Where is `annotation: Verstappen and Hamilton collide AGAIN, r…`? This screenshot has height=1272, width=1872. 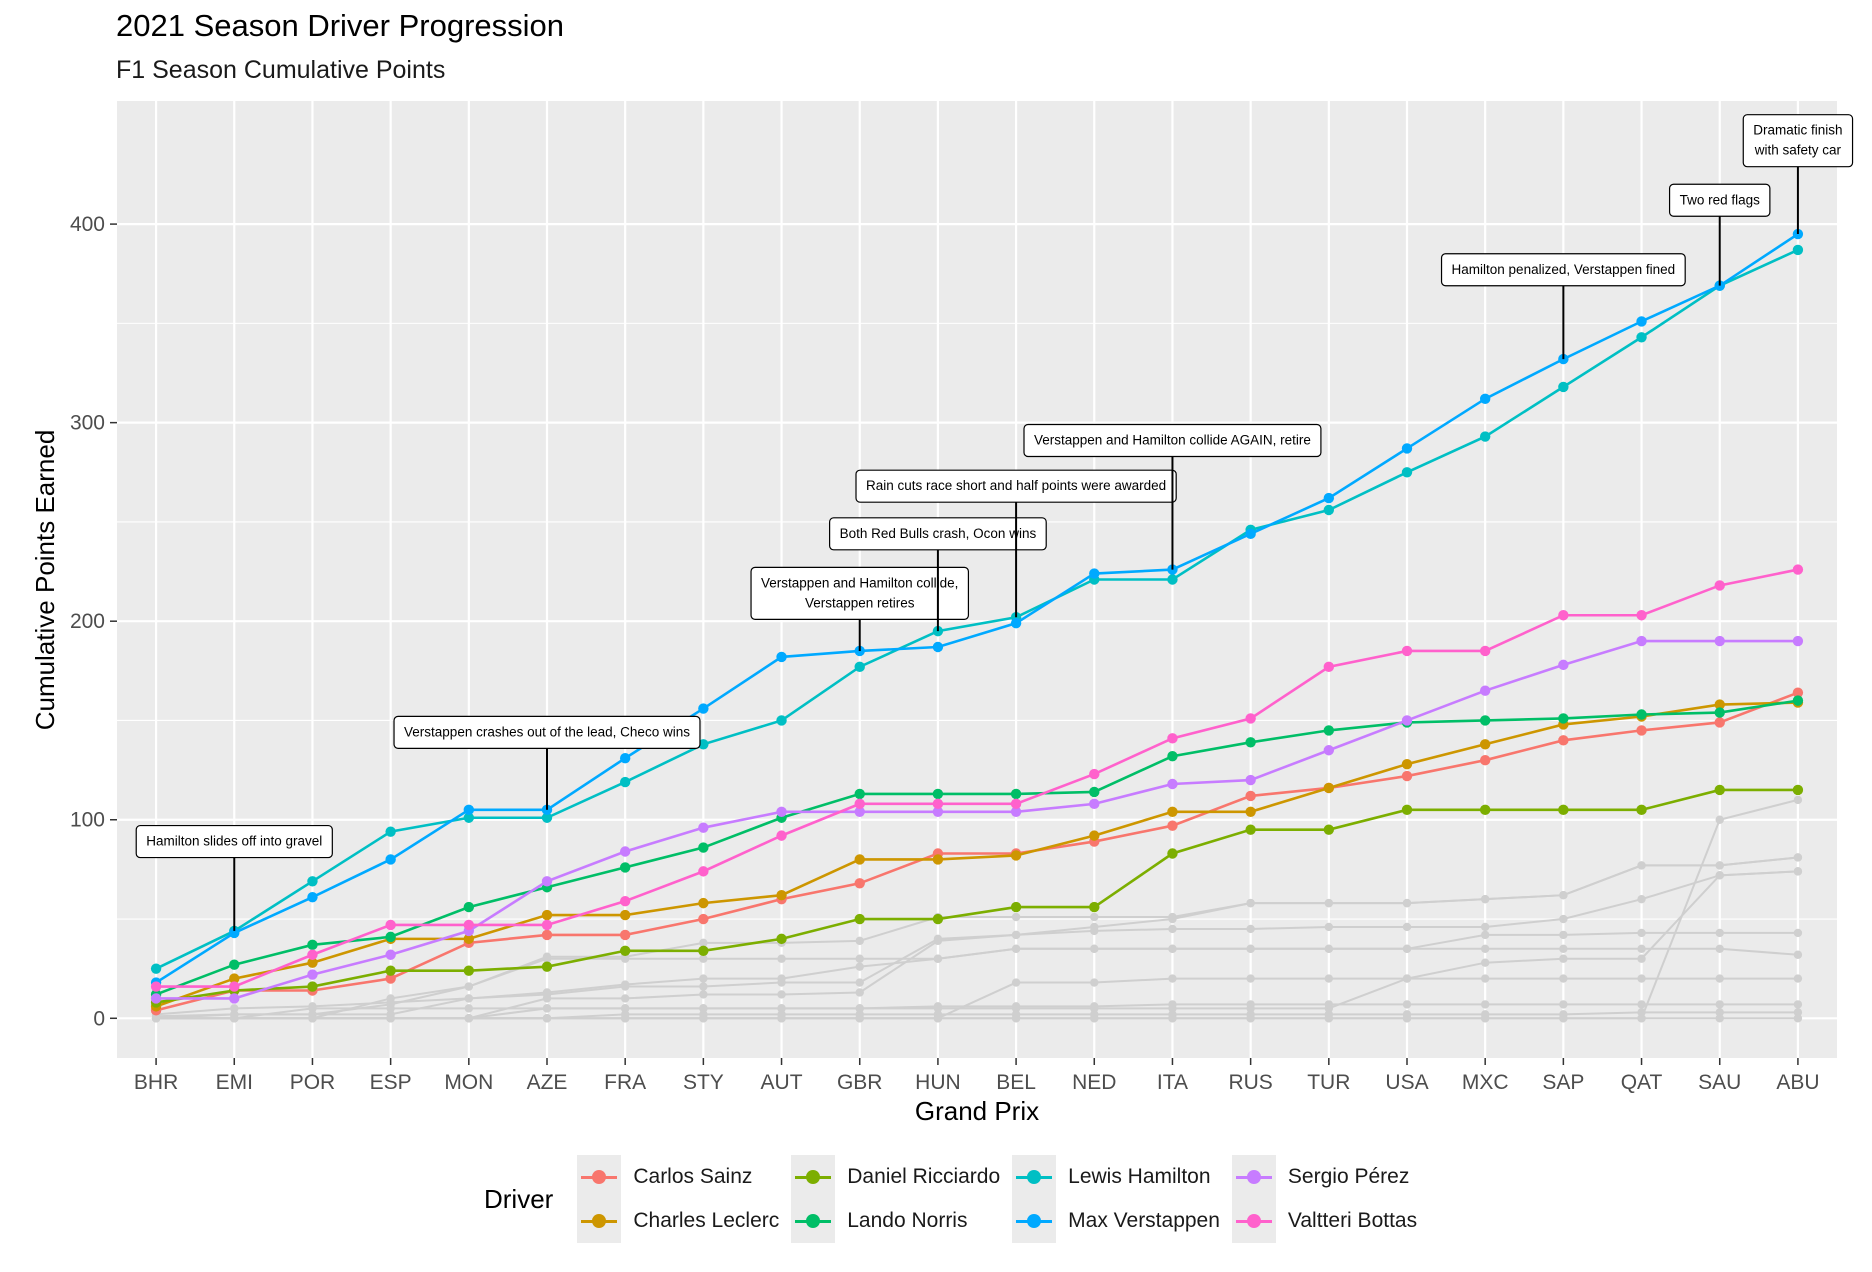
annotation: Verstappen and Hamilton collide AGAIN, r… is located at coordinates (1172, 496).